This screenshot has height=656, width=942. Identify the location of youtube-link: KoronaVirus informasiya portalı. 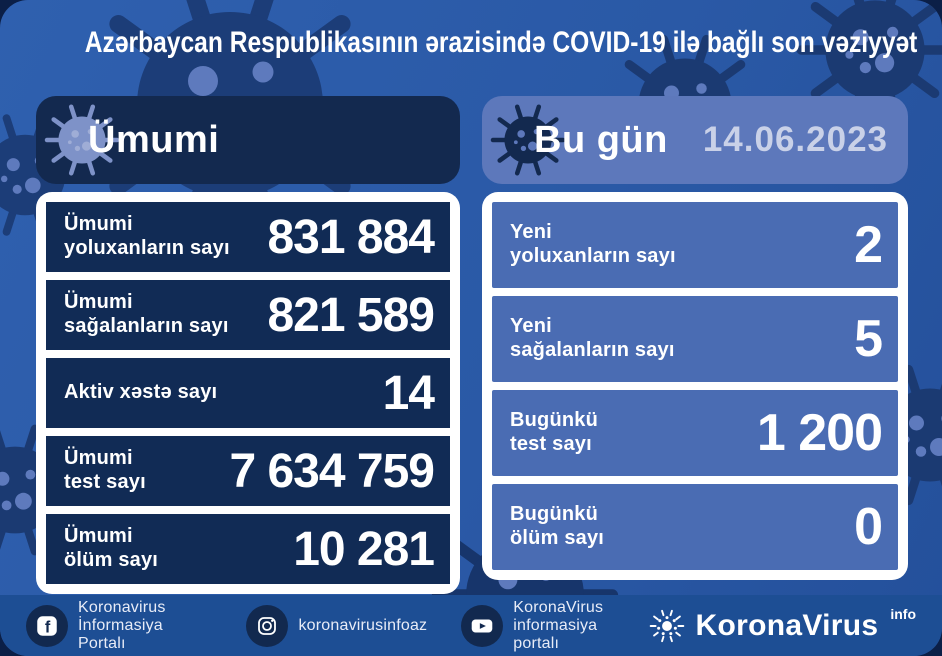
(554, 626).